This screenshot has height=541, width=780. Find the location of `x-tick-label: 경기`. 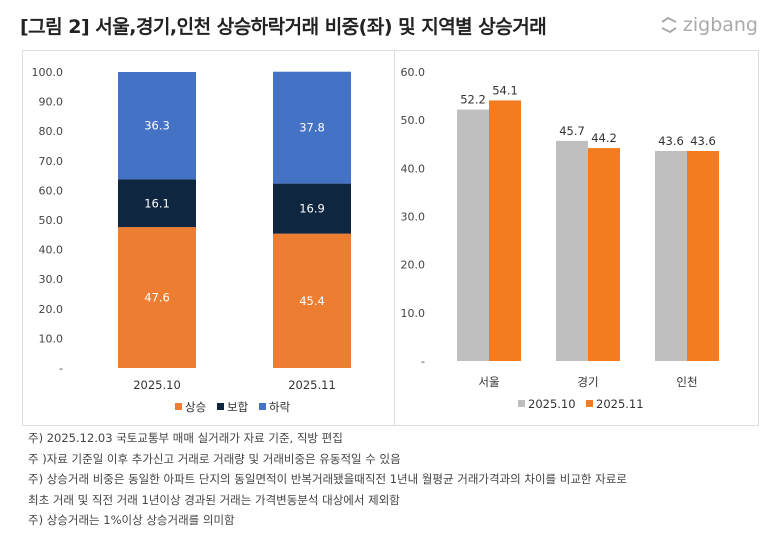

x-tick-label: 경기 is located at coordinates (587, 382).